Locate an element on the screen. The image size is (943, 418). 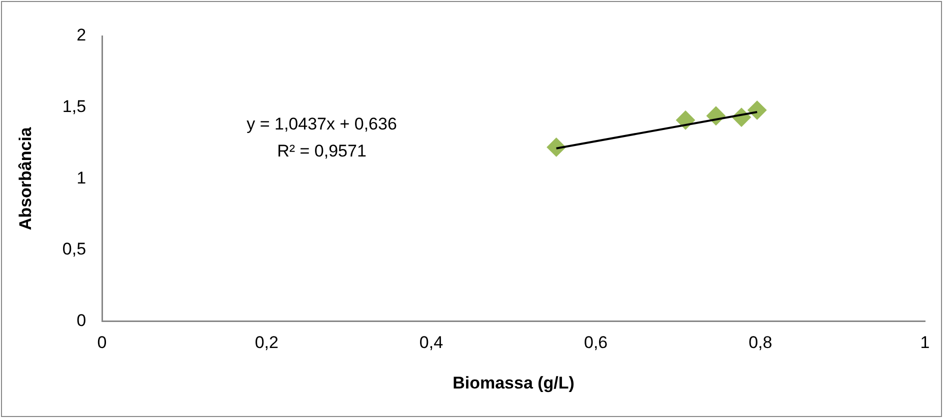
x-tick-label: 0,2 is located at coordinates (266, 342).